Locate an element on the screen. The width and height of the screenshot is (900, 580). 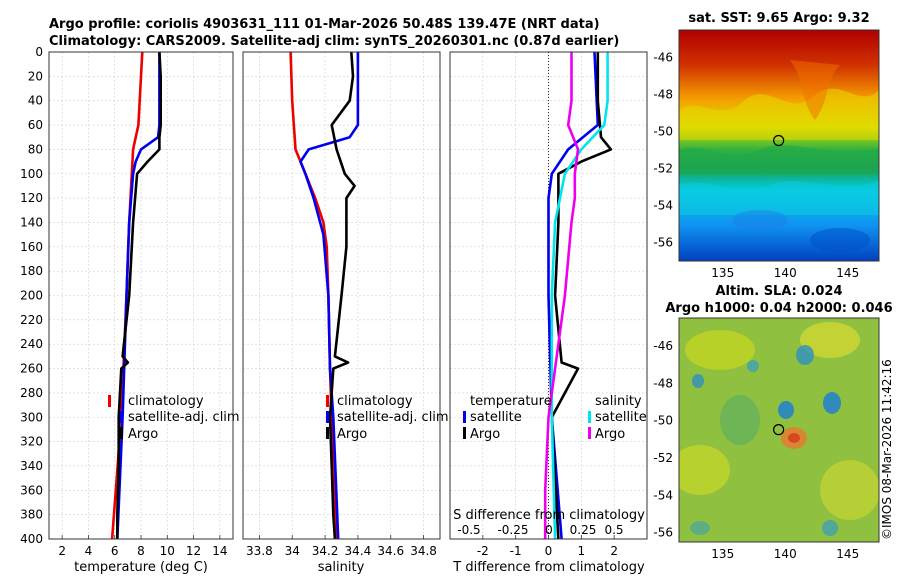
x-tick-label: 34.6 is located at coordinates (390, 551).